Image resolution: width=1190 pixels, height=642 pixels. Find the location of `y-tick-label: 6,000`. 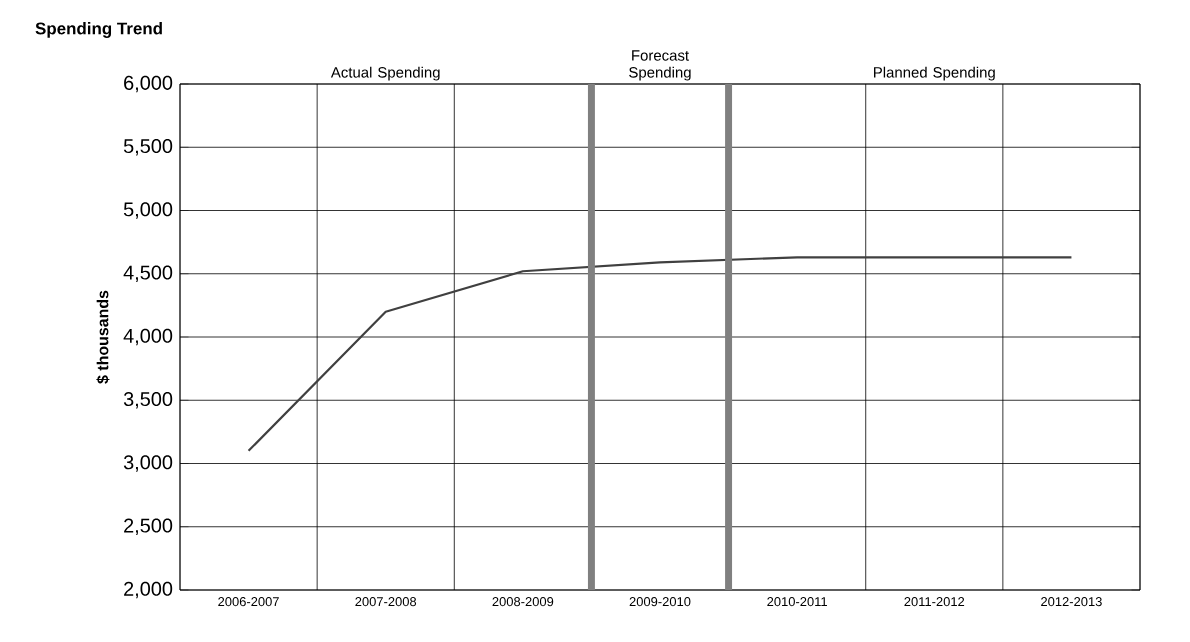

y-tick-label: 6,000 is located at coordinates (148, 84).